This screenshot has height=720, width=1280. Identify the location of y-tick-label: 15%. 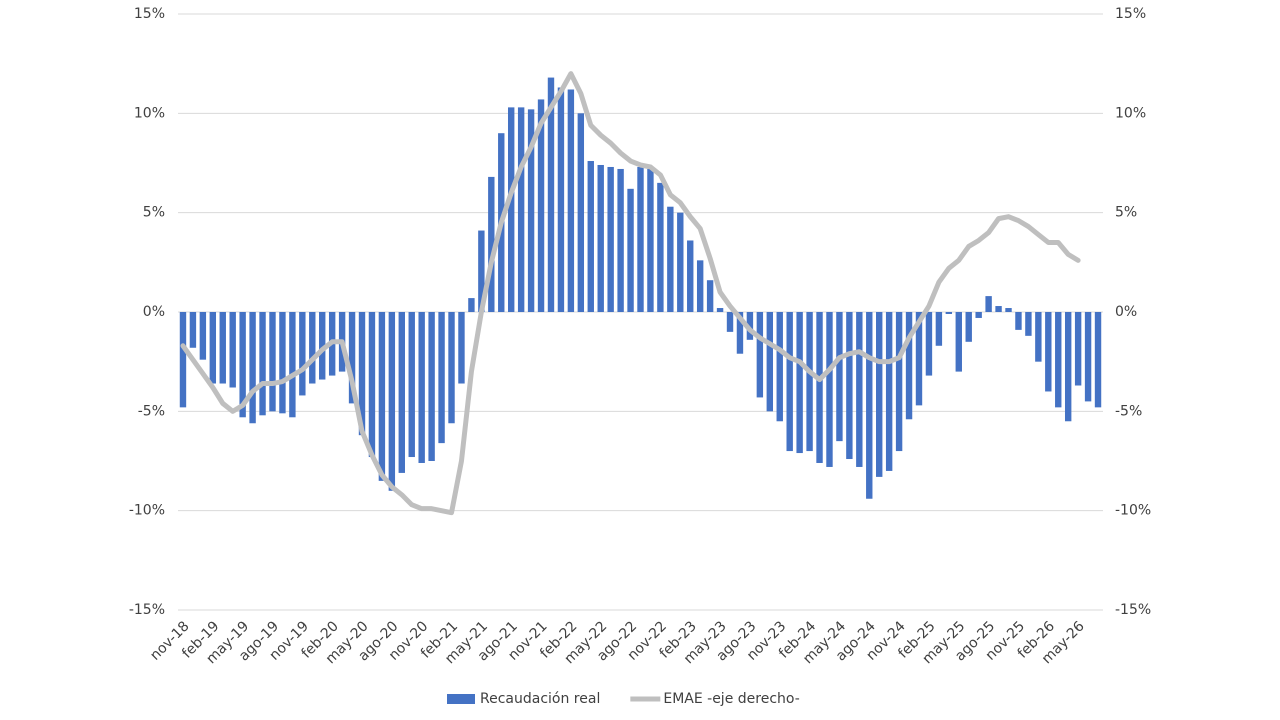
(149, 14).